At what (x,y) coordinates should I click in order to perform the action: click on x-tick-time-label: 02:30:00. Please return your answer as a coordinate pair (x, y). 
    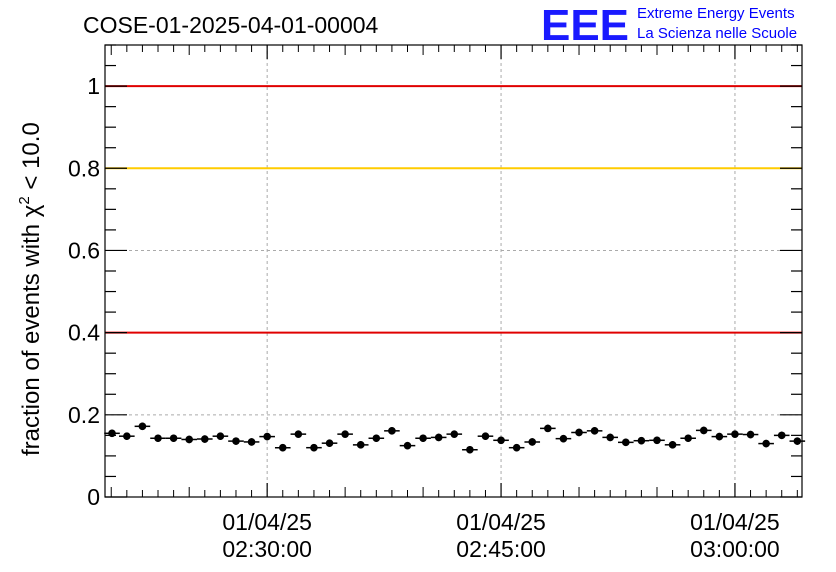
    Looking at the image, I should click on (267, 549).